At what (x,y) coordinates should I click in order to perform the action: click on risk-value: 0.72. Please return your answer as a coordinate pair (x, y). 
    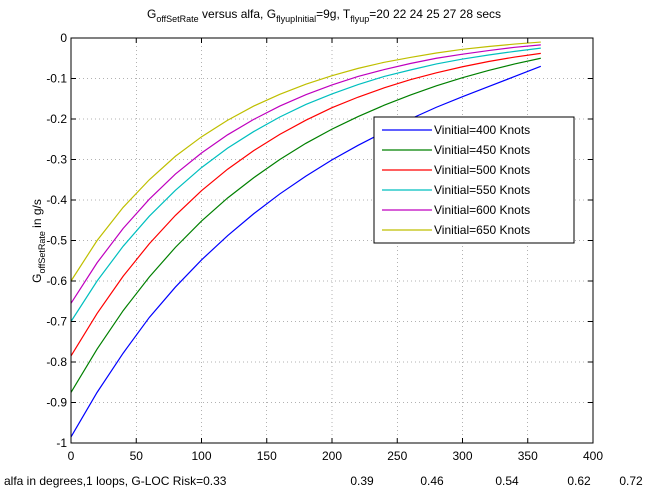
    Looking at the image, I should click on (631, 481).